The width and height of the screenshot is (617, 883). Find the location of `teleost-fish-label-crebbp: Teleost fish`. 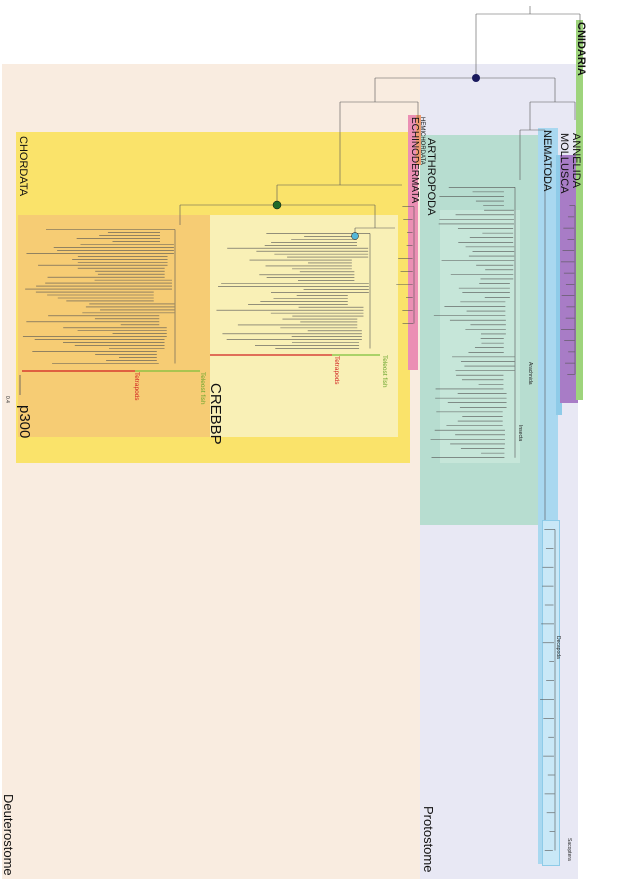

teleost-fish-label-crebbp: Teleost fish is located at coordinates (384, 371).